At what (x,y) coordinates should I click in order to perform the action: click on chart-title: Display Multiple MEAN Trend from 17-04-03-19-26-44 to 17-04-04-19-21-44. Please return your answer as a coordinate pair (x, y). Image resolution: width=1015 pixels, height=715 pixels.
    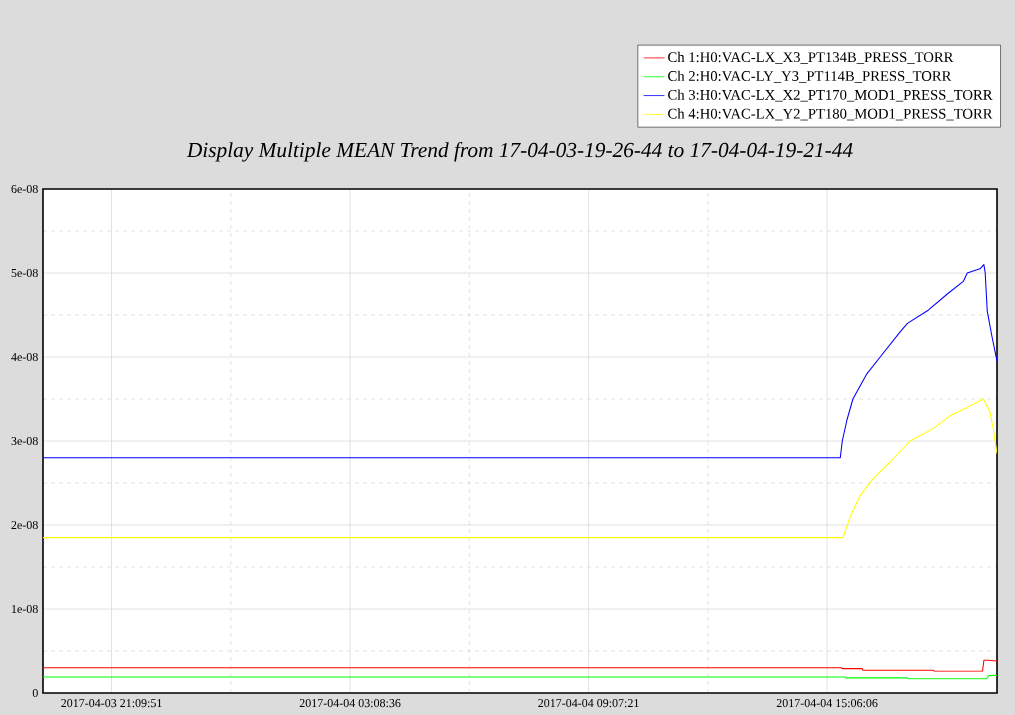
    Looking at the image, I should click on (519, 151).